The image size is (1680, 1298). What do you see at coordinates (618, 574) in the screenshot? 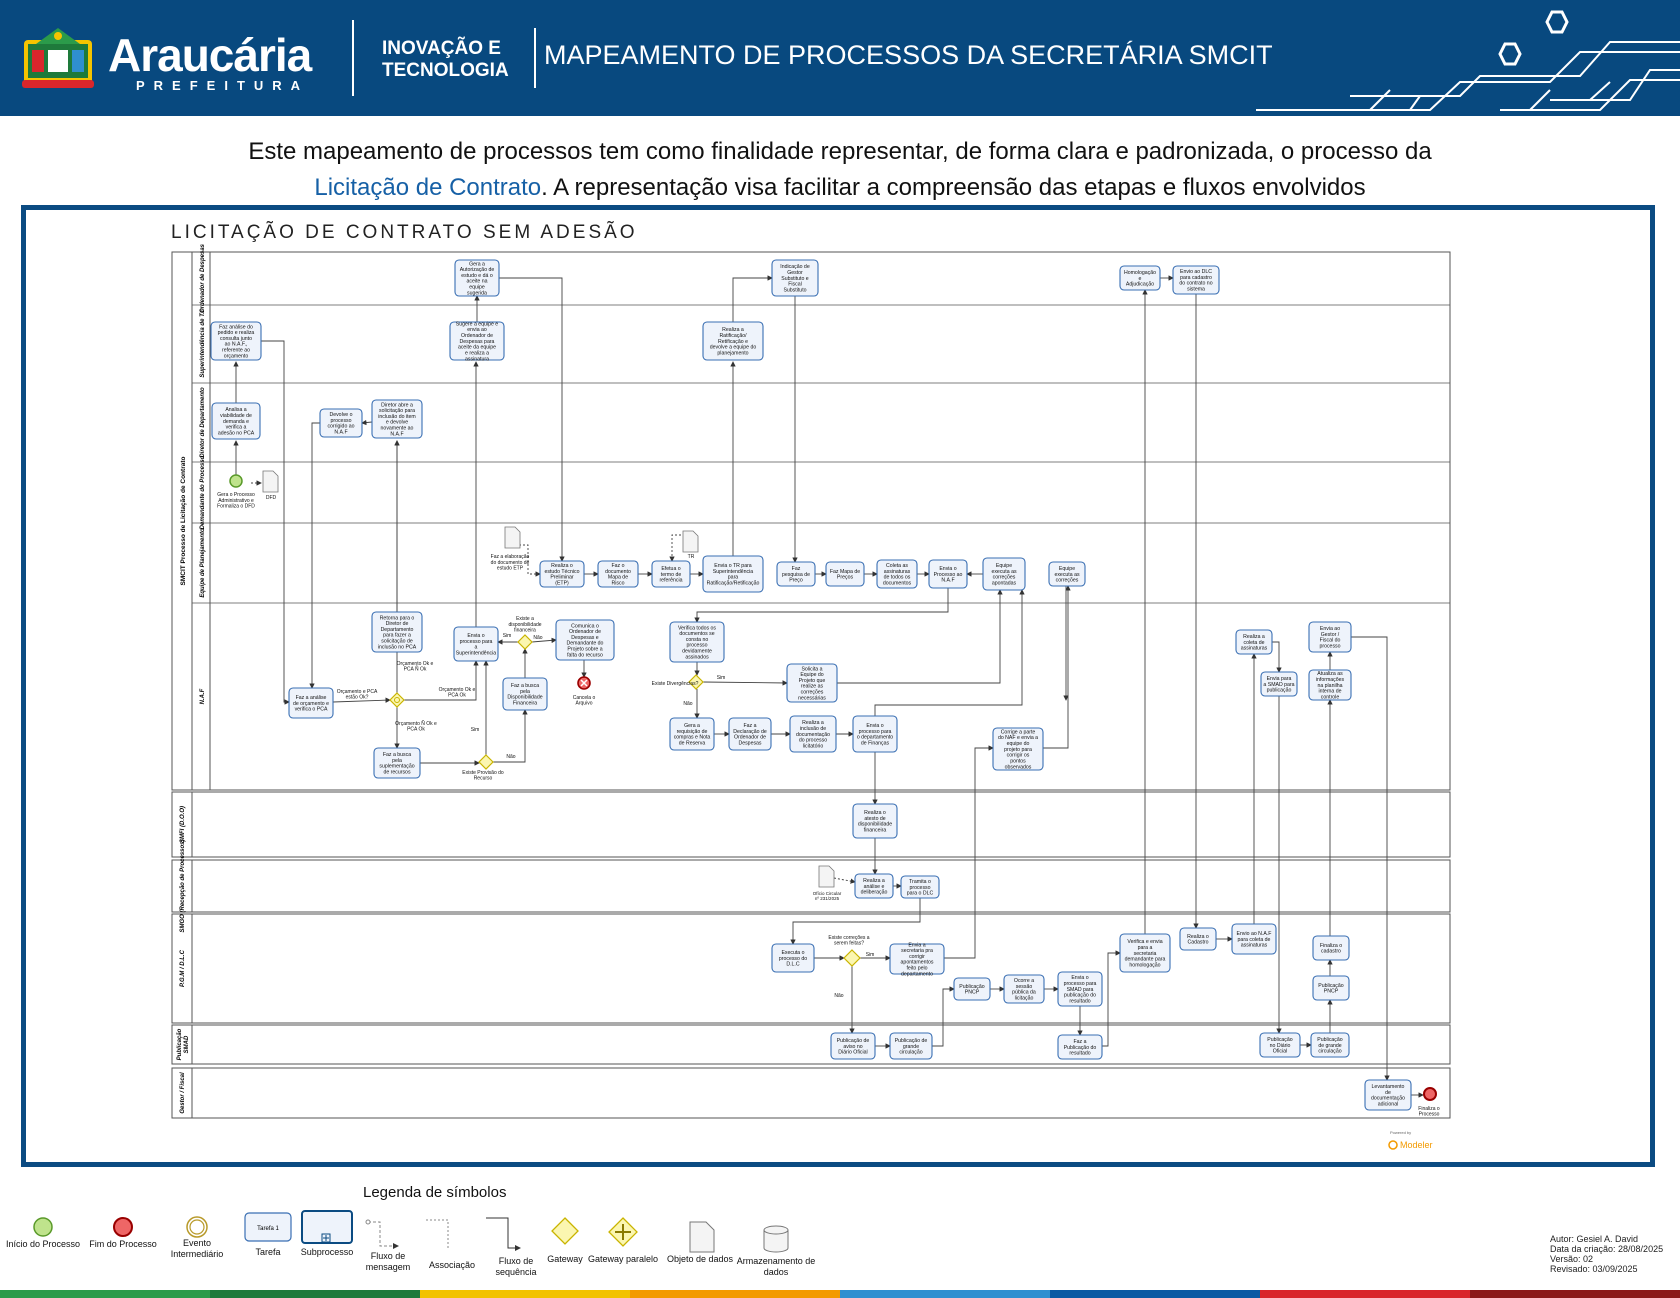
I see `task-t-risco: Faz o documento Mapa de Risco` at bounding box center [618, 574].